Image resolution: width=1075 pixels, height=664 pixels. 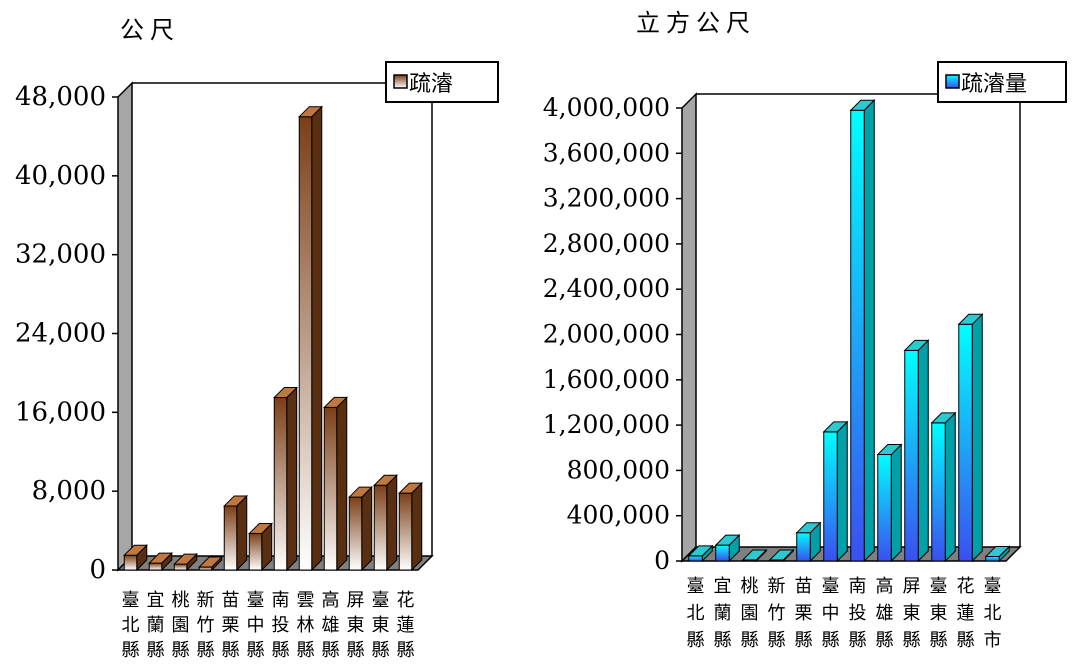 What do you see at coordinates (618, 515) in the screenshot?
I see `chart-1-ytick-label: 400,000` at bounding box center [618, 515].